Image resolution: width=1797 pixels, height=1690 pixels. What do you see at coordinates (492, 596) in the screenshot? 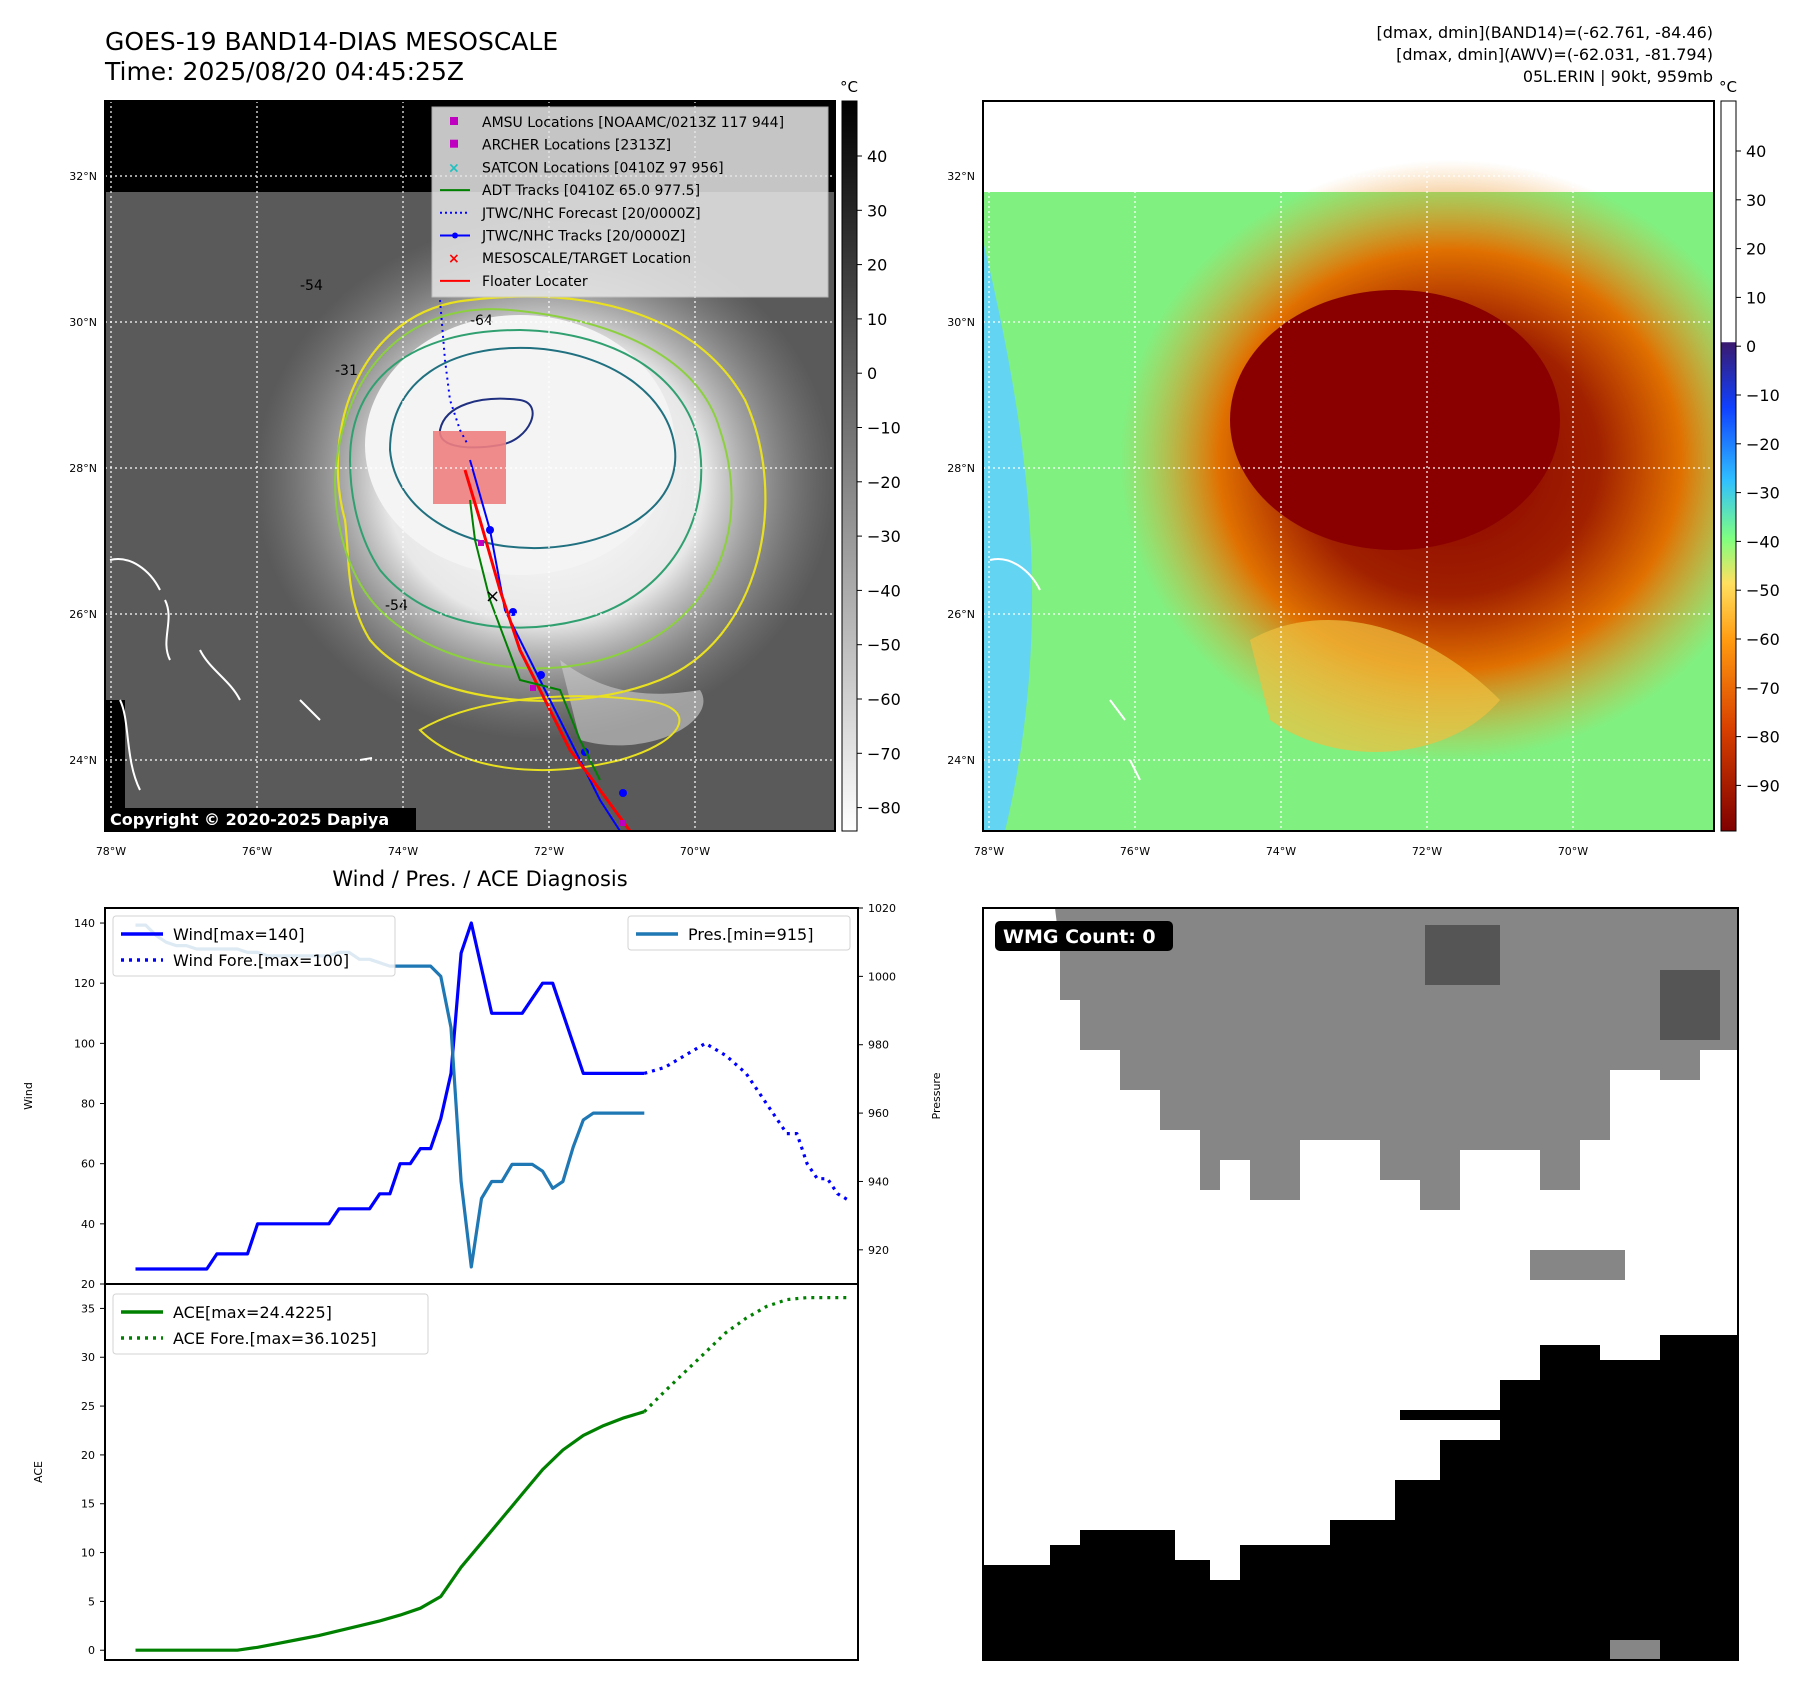
I see `mesoscale-target-marker: ×` at bounding box center [492, 596].